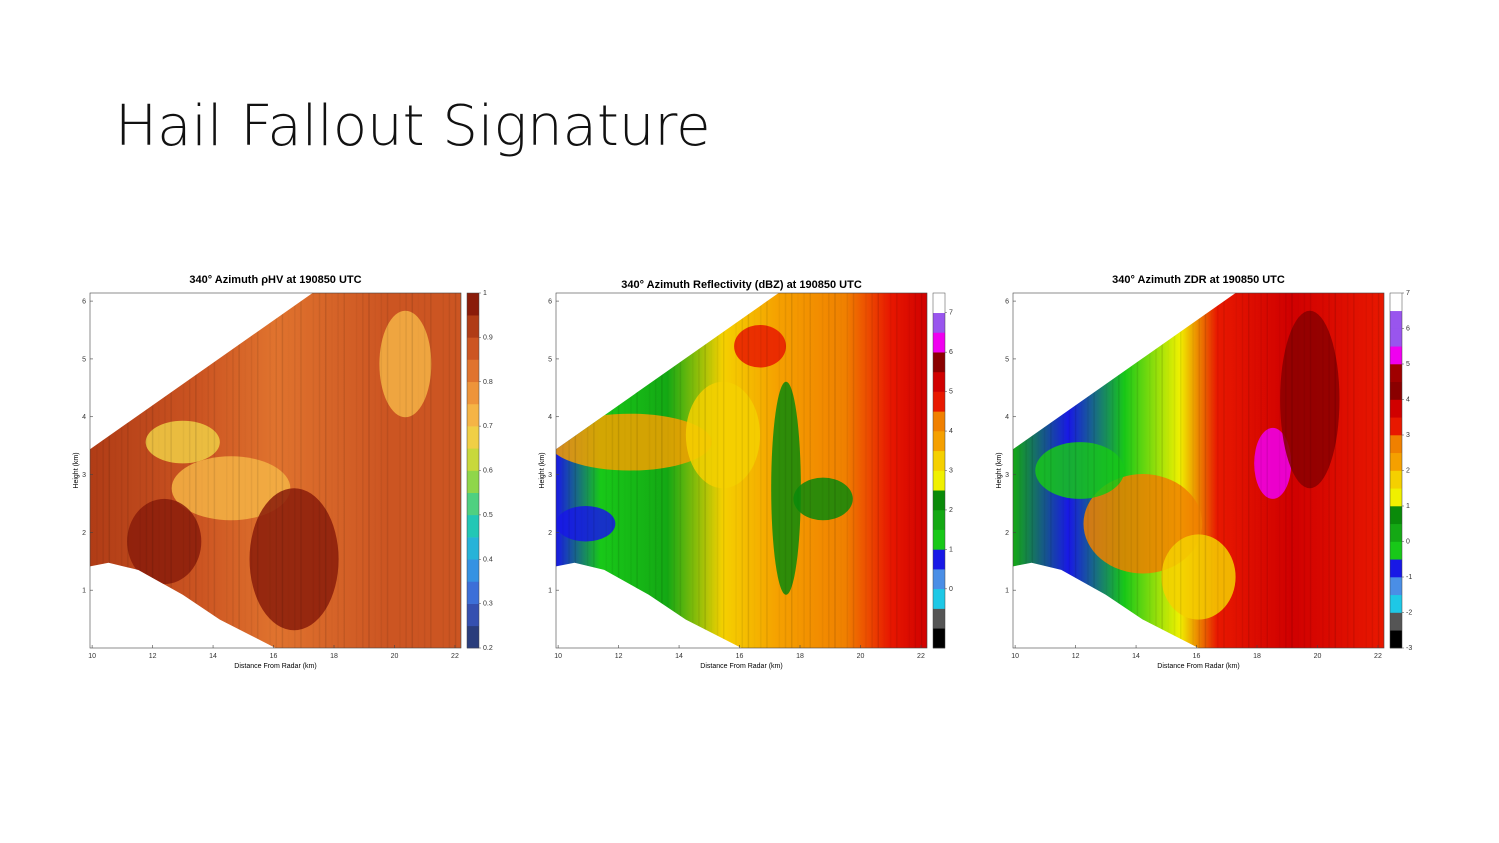 This screenshot has width=1499, height=843. What do you see at coordinates (92, 656) in the screenshot?
I see `x-tick-label: 10` at bounding box center [92, 656].